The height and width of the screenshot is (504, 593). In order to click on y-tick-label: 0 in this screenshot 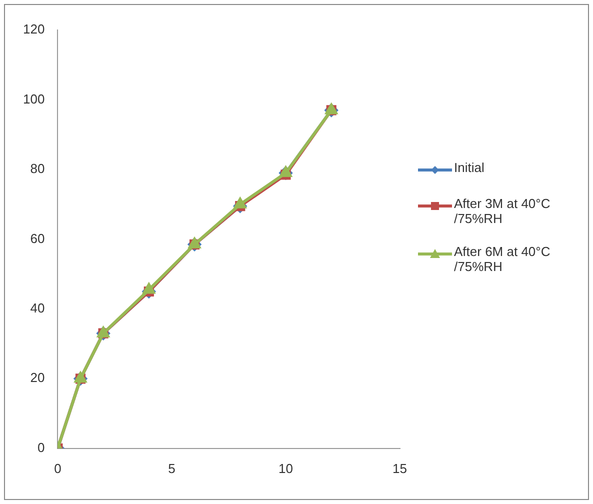, I will do `click(41, 447)`.